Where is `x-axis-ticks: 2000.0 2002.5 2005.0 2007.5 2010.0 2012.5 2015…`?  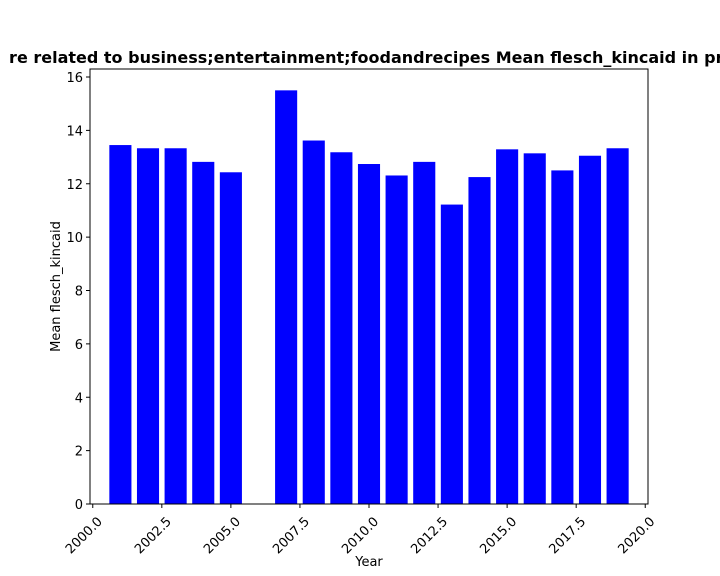 x-axis-ticks: 2000.0 2002.5 2005.0 2007.5 2010.0 2012.5 2015… is located at coordinates (360, 530).